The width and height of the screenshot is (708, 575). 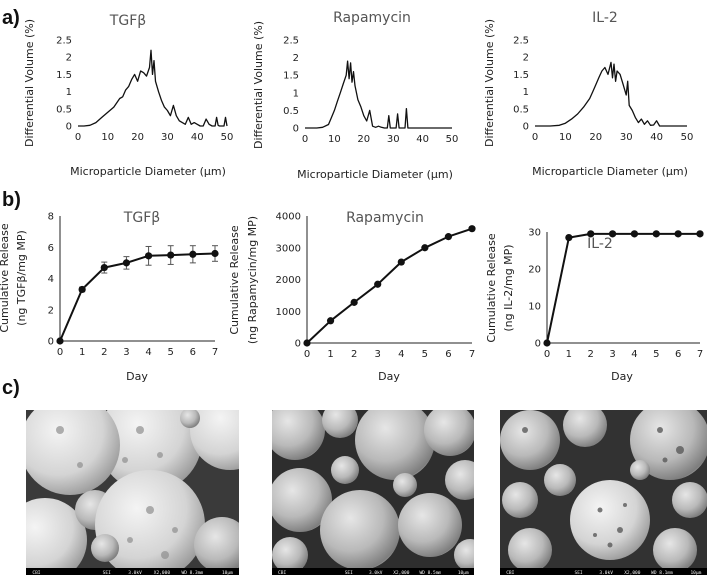 I want to click on y-tick-label: 2, so click(x=69, y=58).